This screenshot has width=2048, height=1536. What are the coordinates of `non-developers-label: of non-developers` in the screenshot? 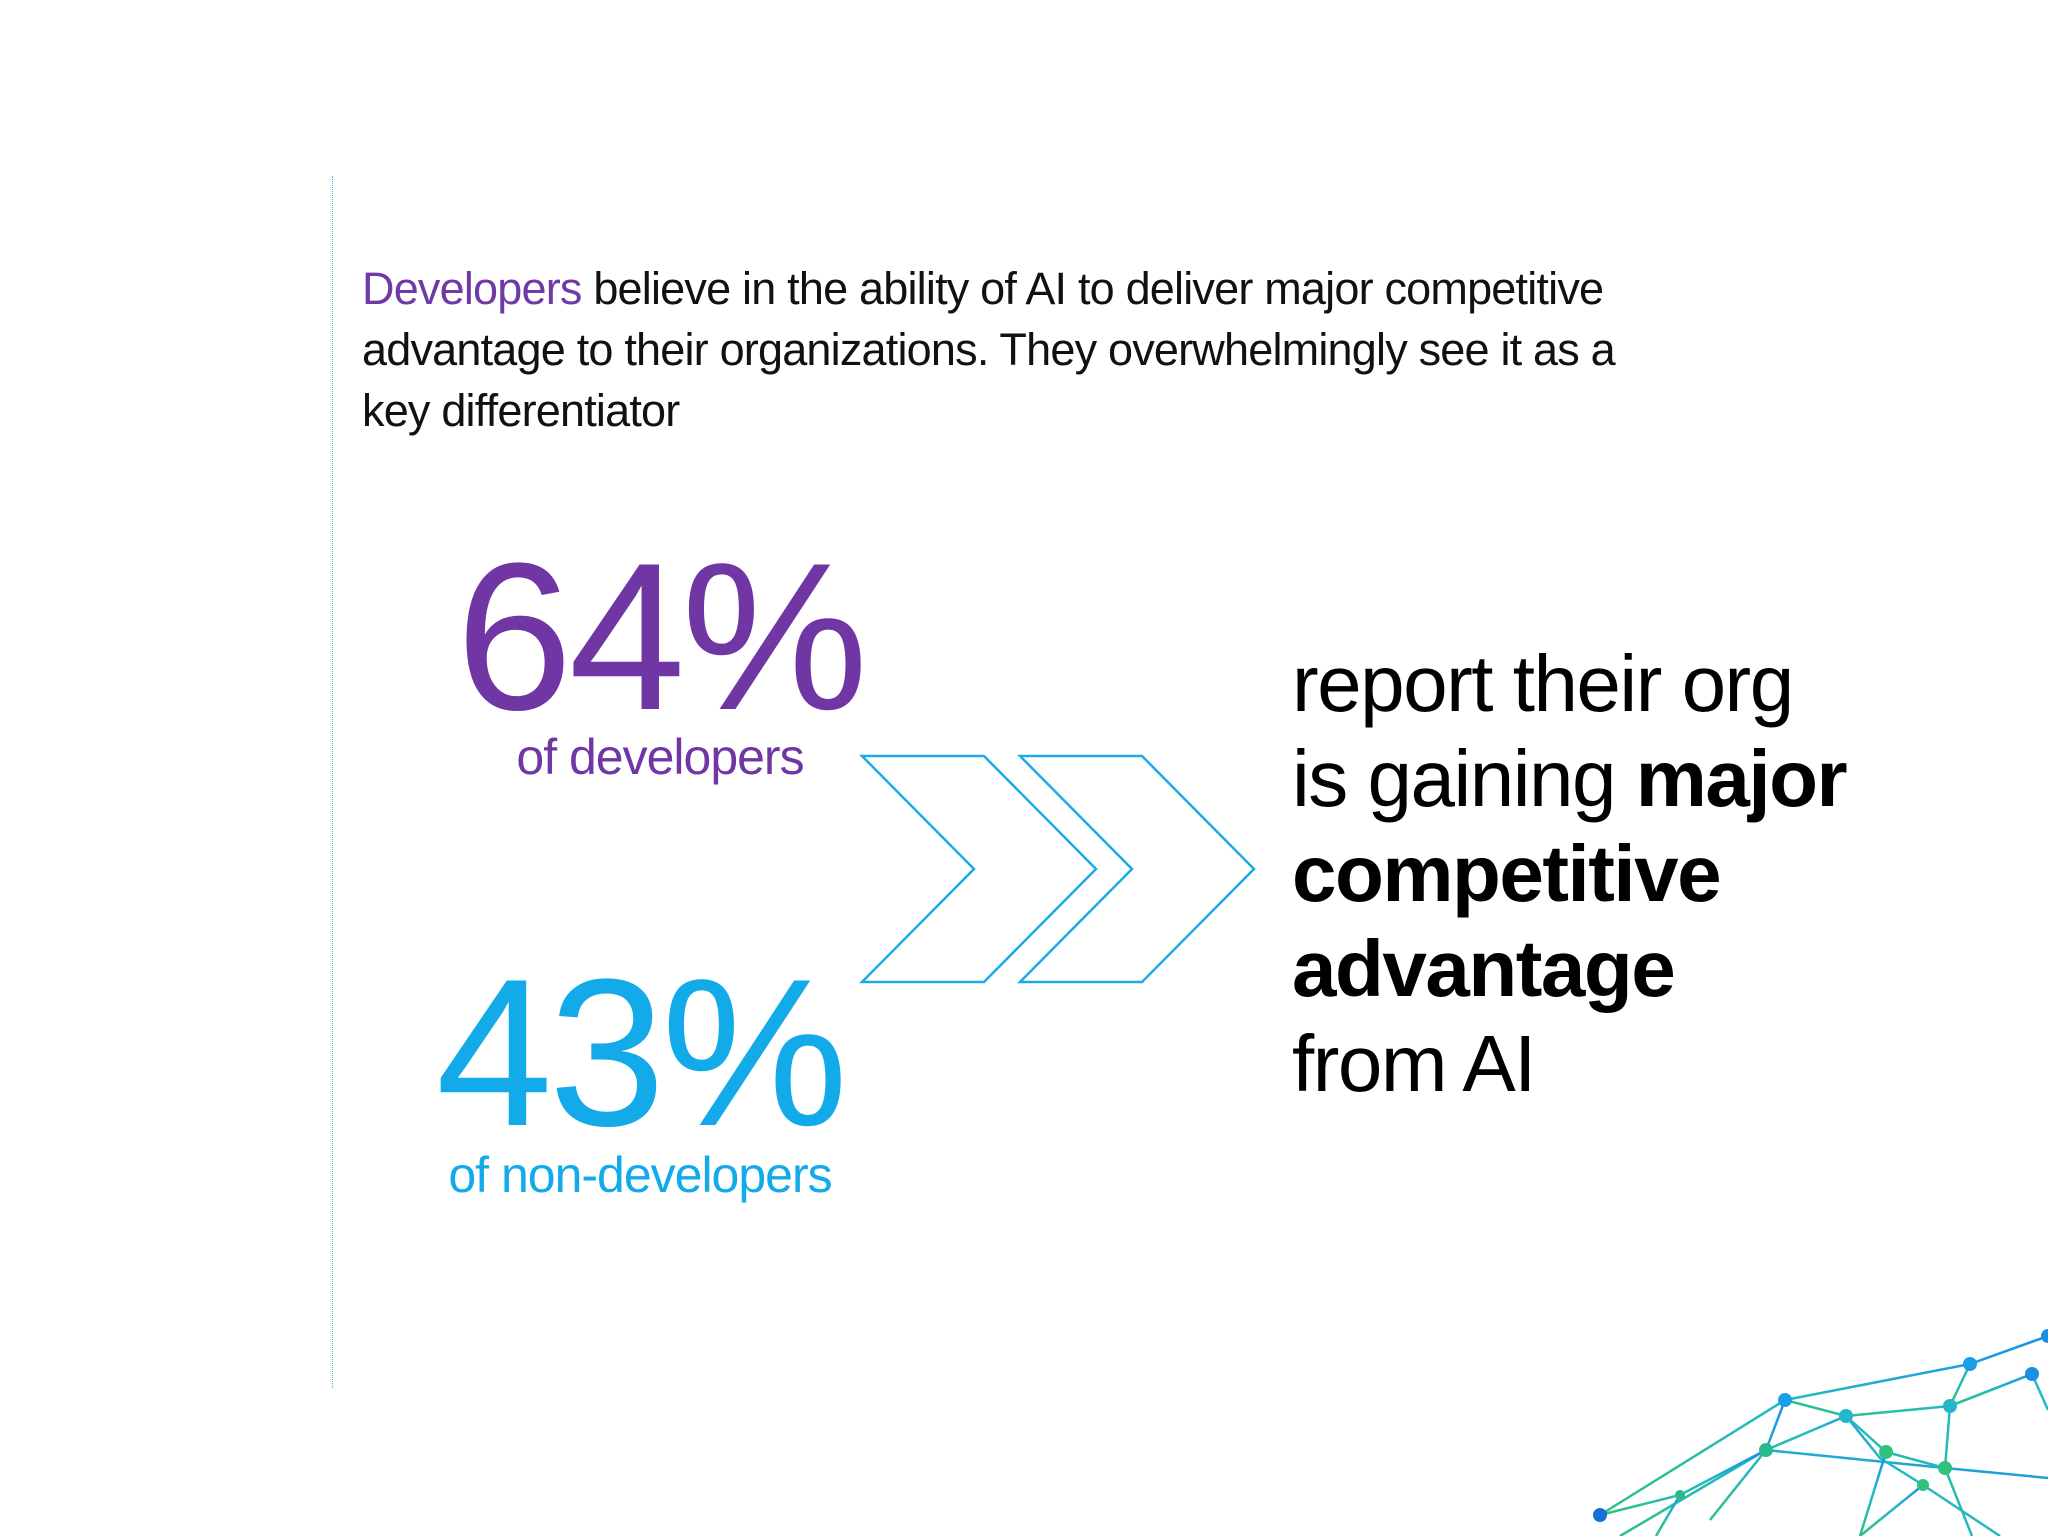 It's located at (640, 1175).